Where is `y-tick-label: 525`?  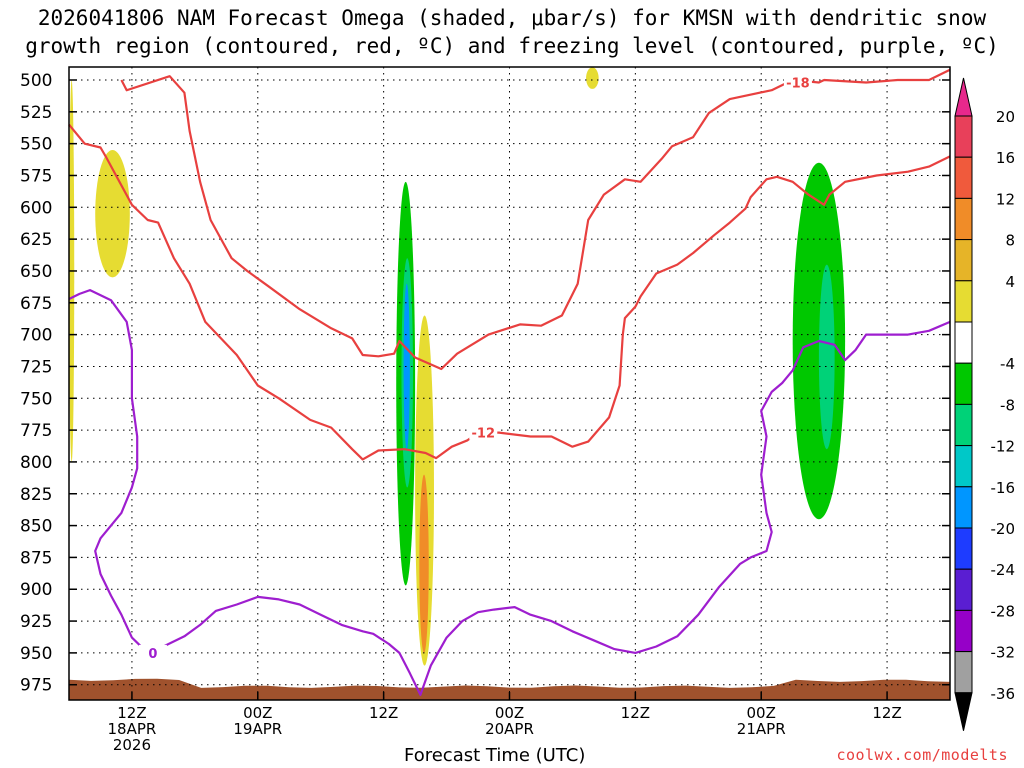
y-tick-label: 525 is located at coordinates (36, 113).